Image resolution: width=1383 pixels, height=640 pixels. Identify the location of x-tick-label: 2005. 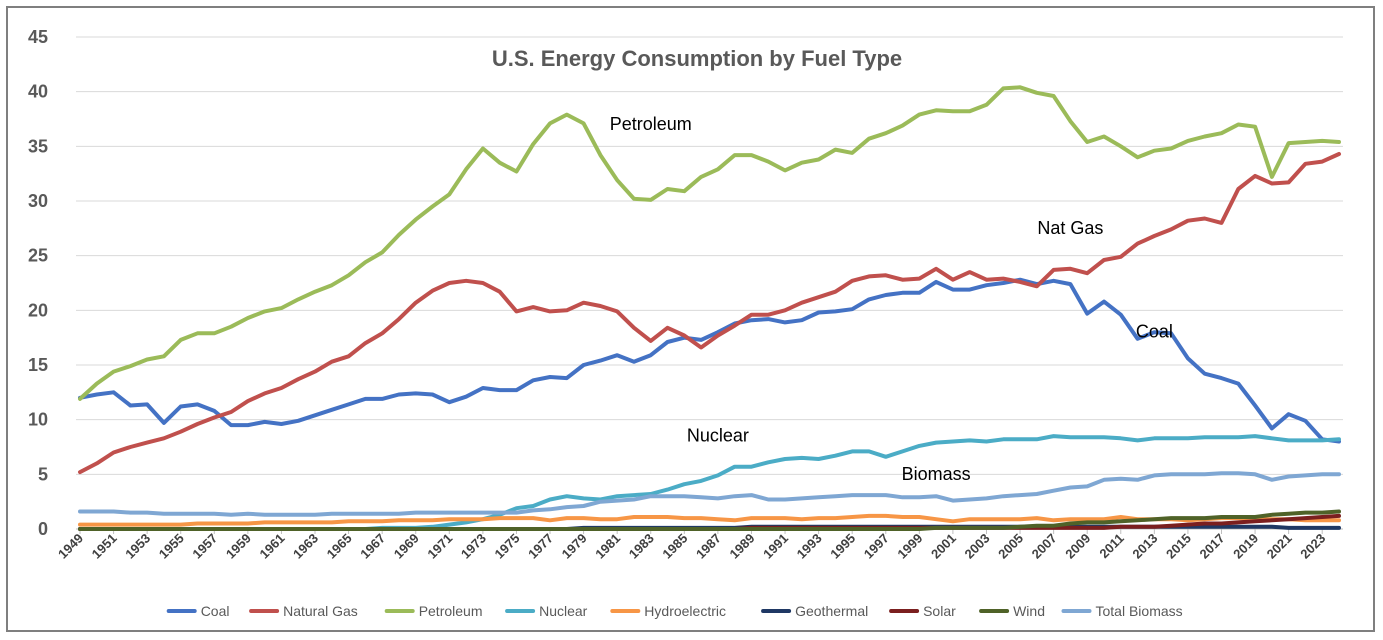
(1010, 546).